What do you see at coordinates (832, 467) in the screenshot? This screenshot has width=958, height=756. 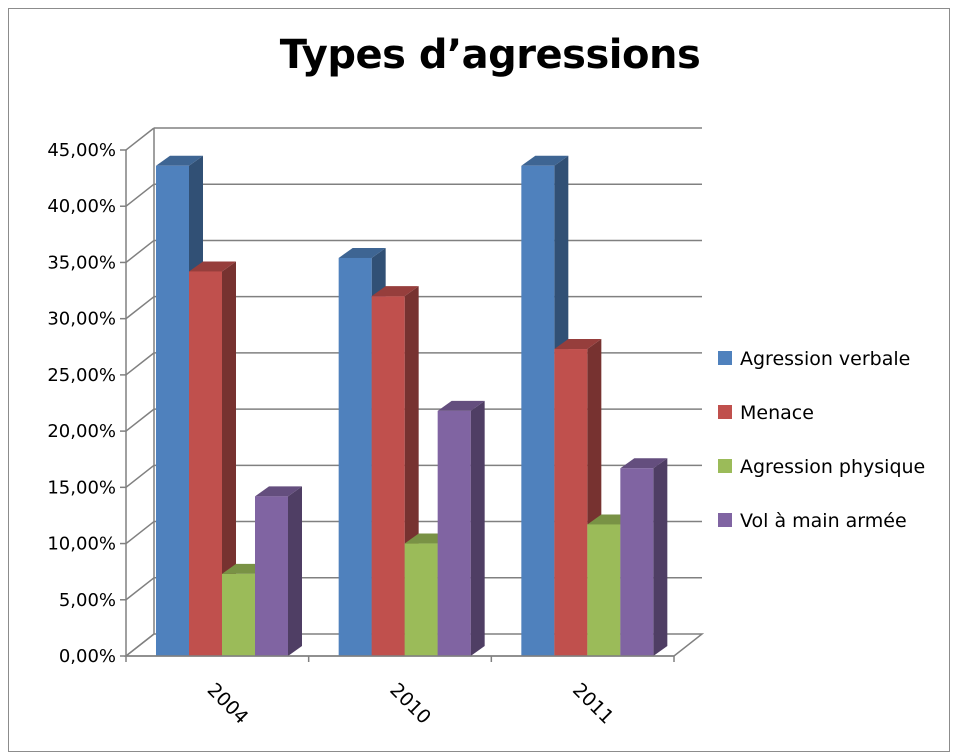 I see `legend-label: Agression physique` at bounding box center [832, 467].